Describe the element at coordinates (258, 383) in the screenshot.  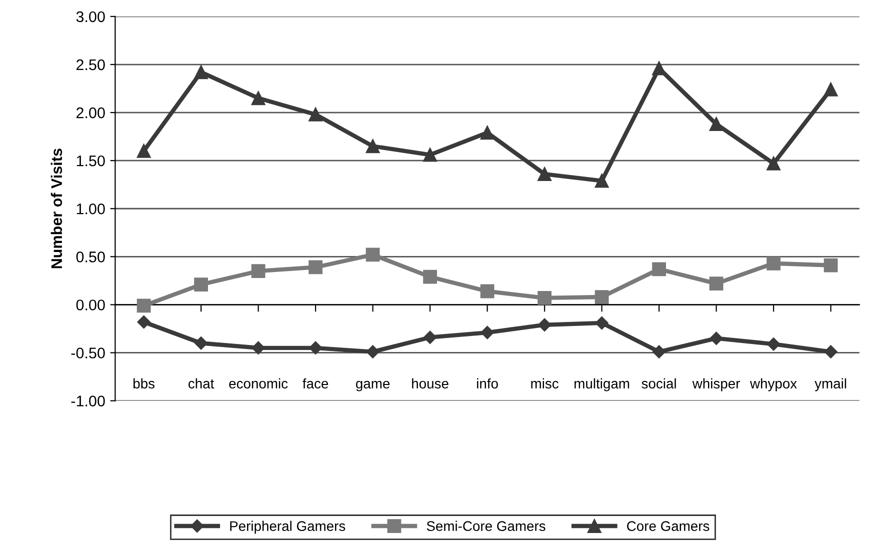
I see `x-tick-label: economic` at that location.